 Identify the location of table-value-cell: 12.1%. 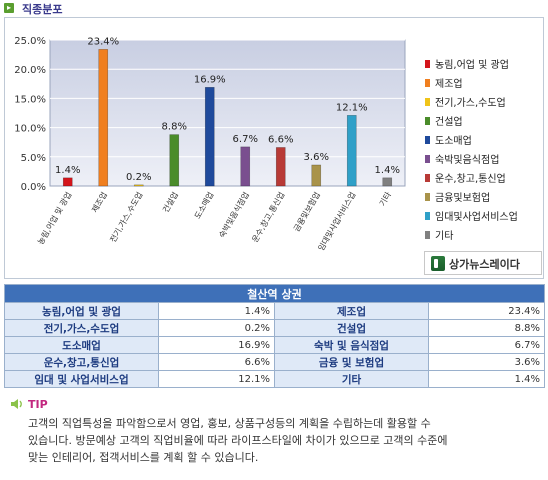
(216, 379).